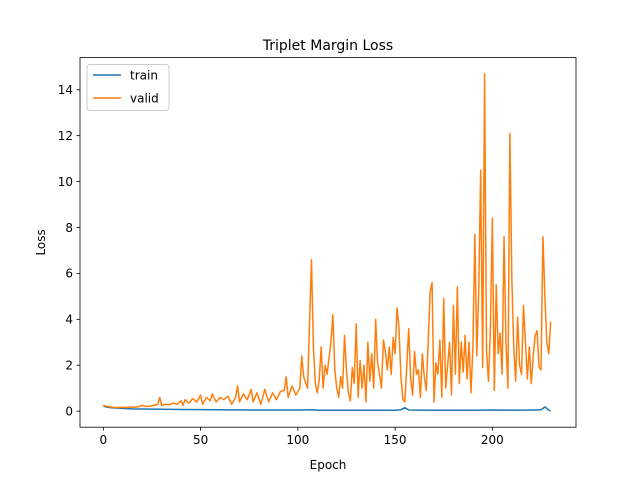  I want to click on y-tick-label: 4, so click(69, 320).